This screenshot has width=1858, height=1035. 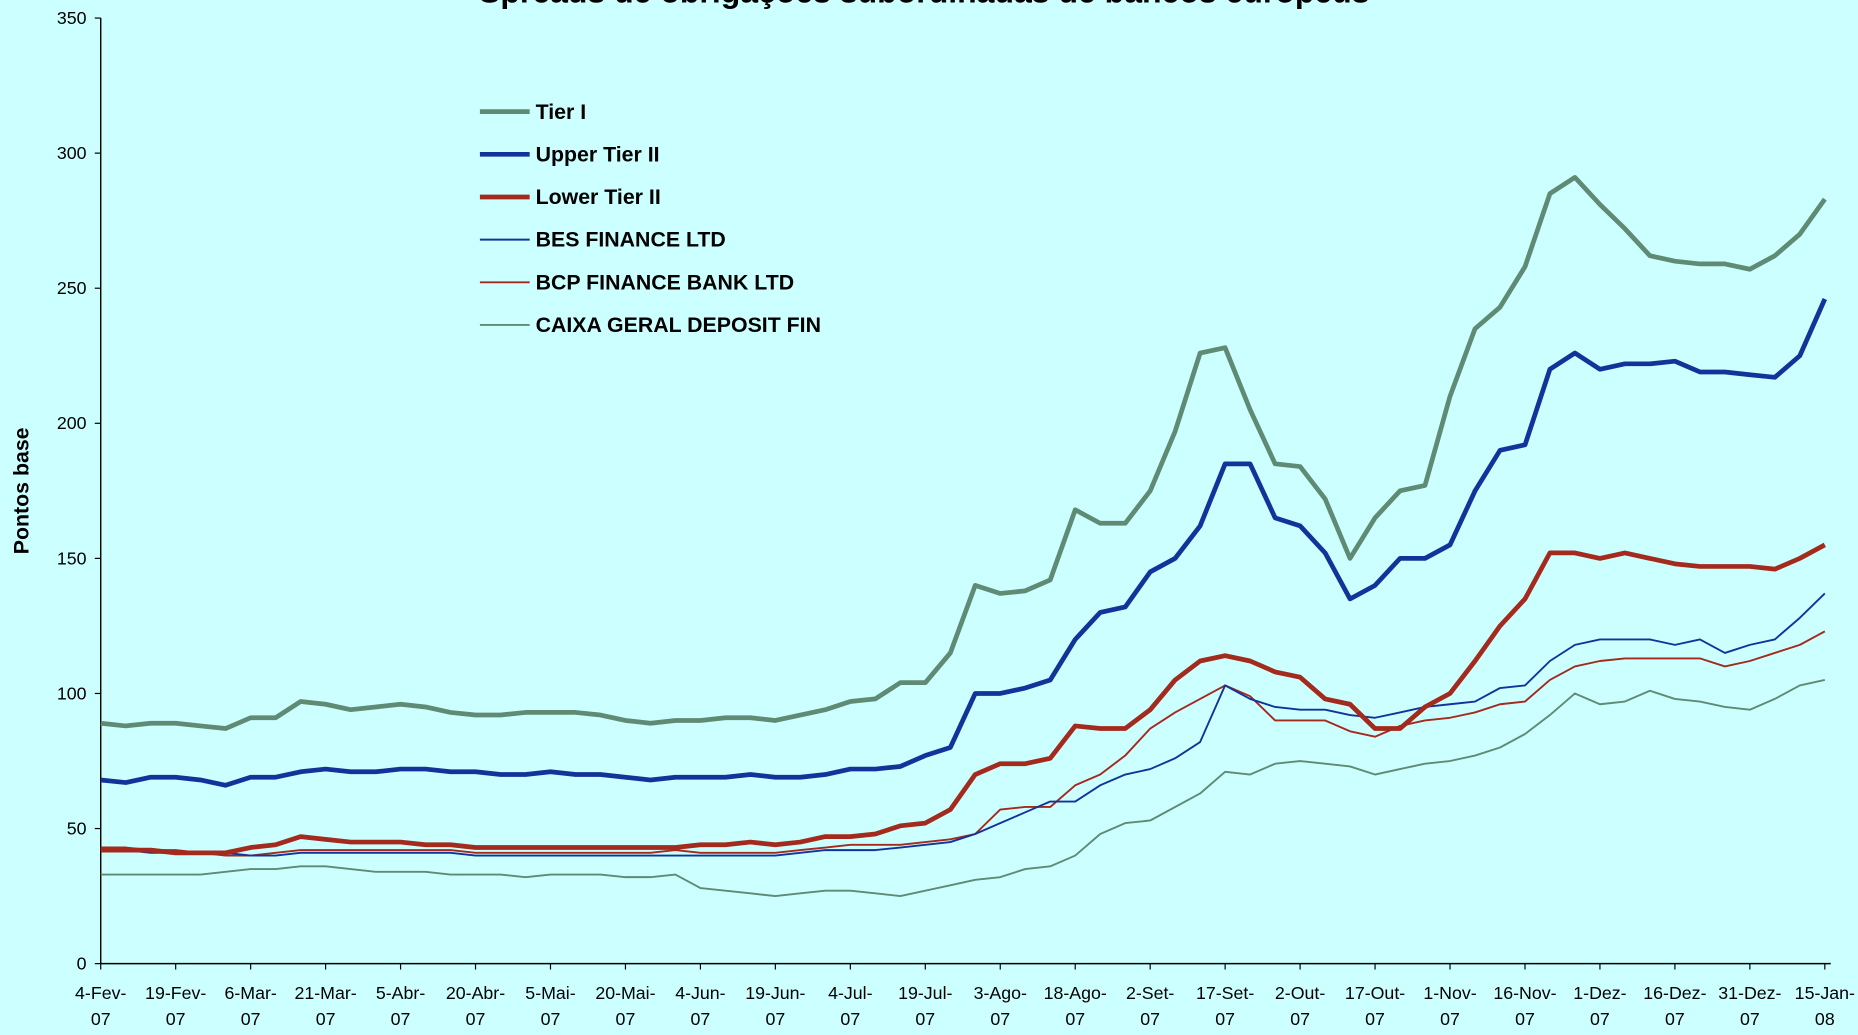 What do you see at coordinates (1825, 1006) in the screenshot?
I see `x-tick-label: 15-Jan-08` at bounding box center [1825, 1006].